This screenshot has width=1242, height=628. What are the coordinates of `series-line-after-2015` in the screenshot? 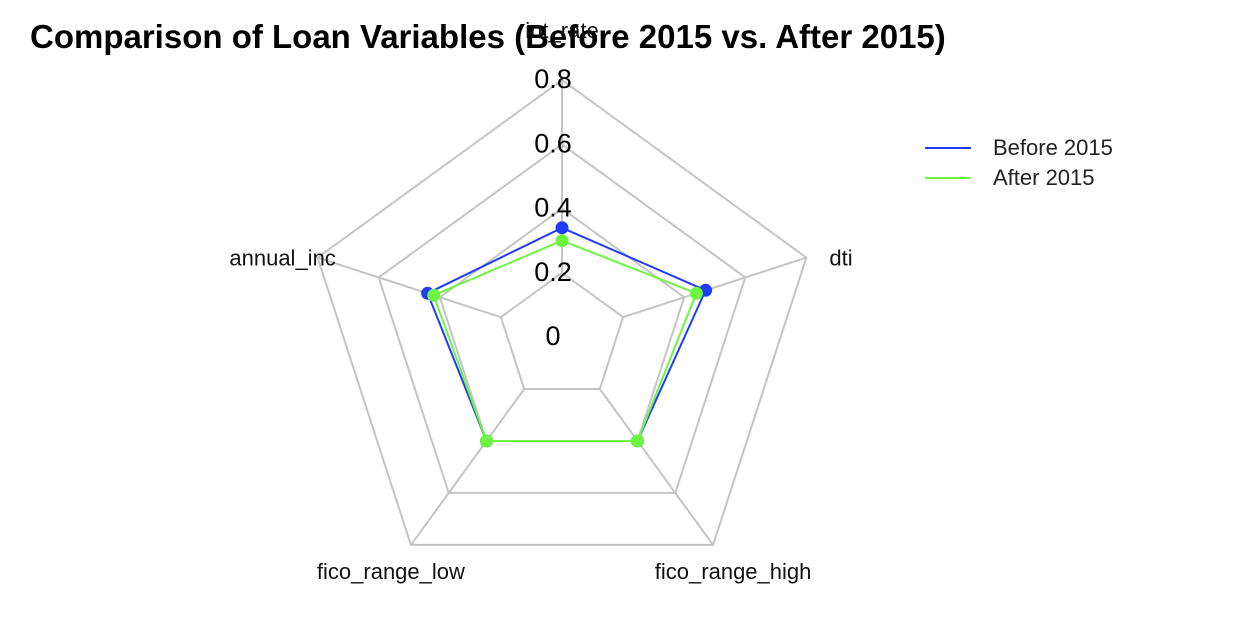 It's located at (565, 340).